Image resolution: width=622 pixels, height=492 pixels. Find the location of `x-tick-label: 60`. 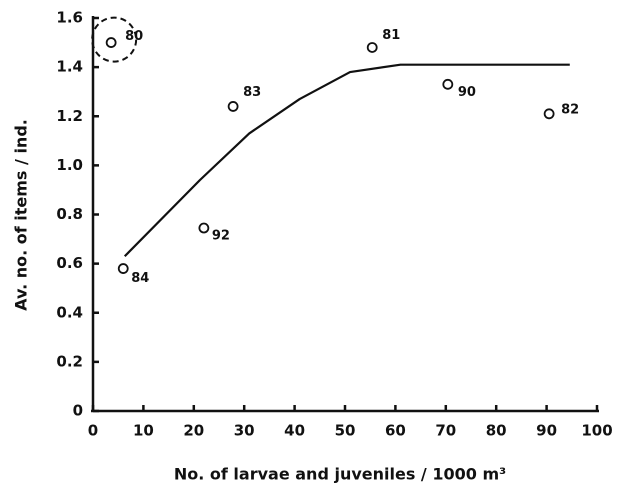

x-tick-label: 60 is located at coordinates (395, 431).